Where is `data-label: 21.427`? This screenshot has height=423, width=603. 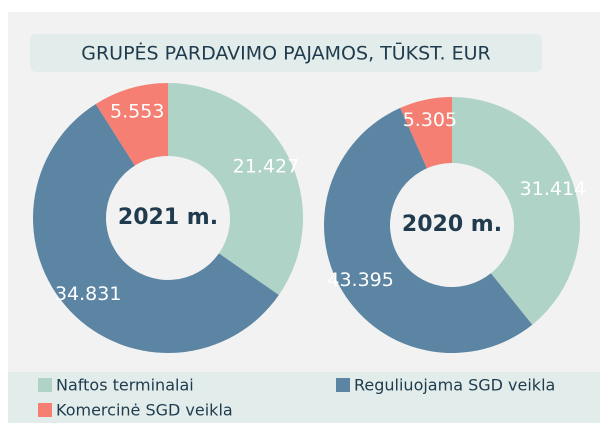
data-label: 21.427 is located at coordinates (266, 166).